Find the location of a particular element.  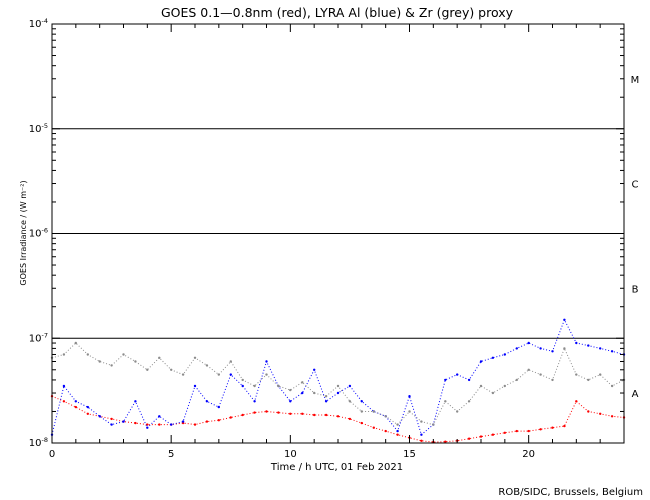

x-tick-label: 20 is located at coordinates (528, 454).